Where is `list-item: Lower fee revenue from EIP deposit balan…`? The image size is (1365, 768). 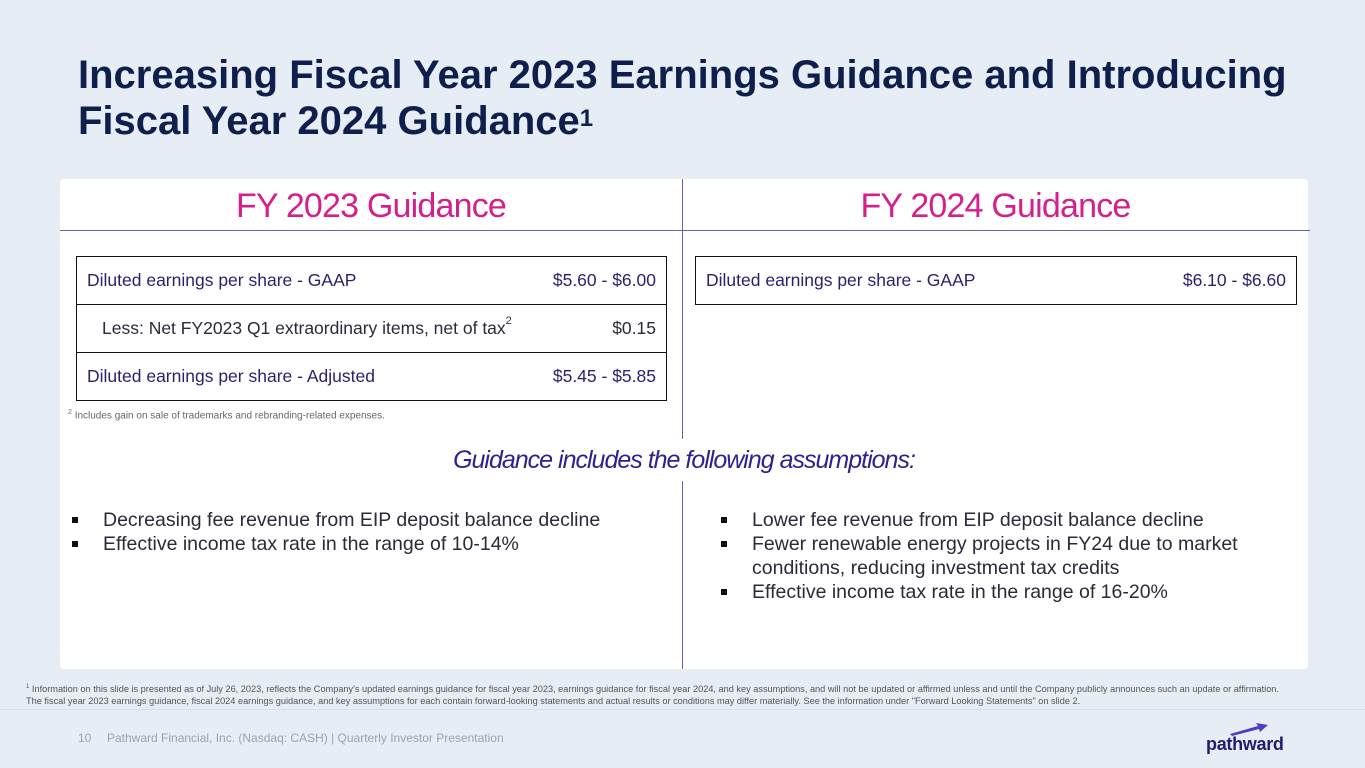
list-item: Lower fee revenue from EIP deposit balan… is located at coordinates (981, 520).